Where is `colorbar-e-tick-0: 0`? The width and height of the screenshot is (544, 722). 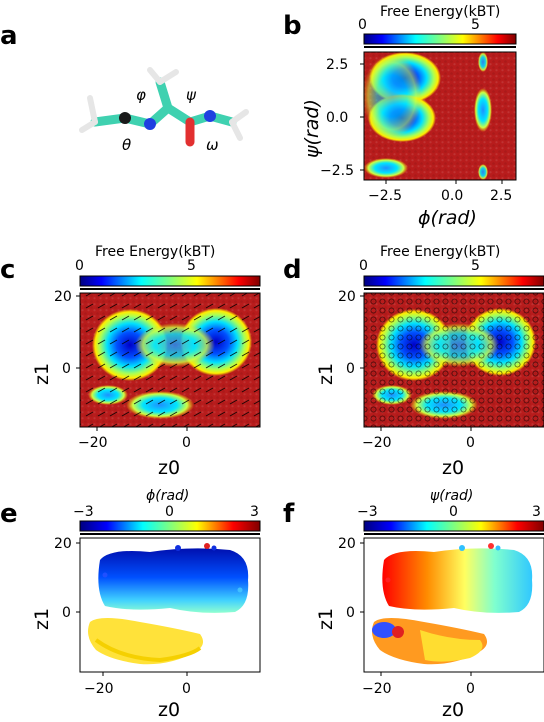
colorbar-e-tick-0: 0 is located at coordinates (169, 512).